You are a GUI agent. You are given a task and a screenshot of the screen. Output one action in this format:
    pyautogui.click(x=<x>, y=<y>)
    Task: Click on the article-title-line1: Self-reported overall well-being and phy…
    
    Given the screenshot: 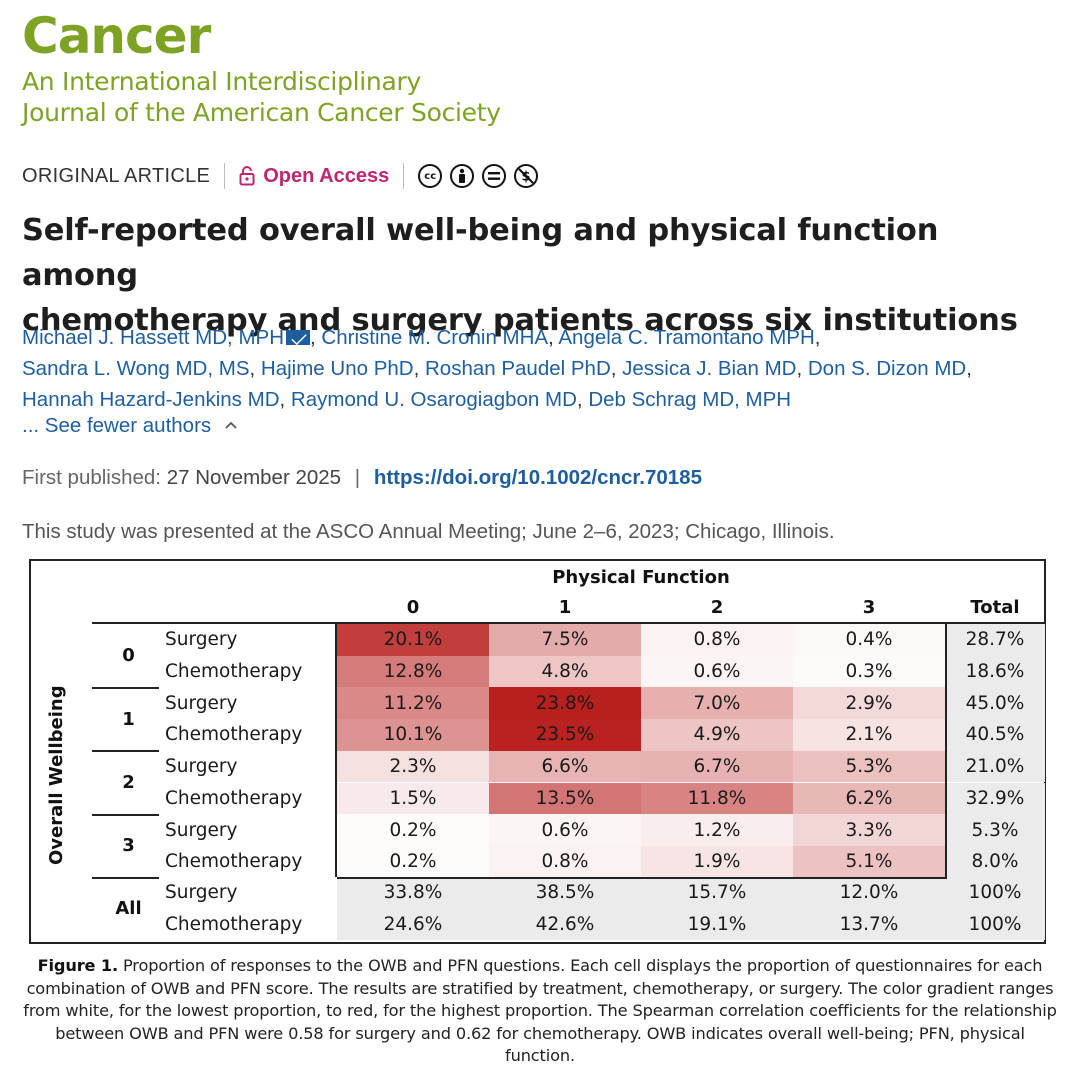 What is the action you would take?
    pyautogui.click(x=480, y=253)
    